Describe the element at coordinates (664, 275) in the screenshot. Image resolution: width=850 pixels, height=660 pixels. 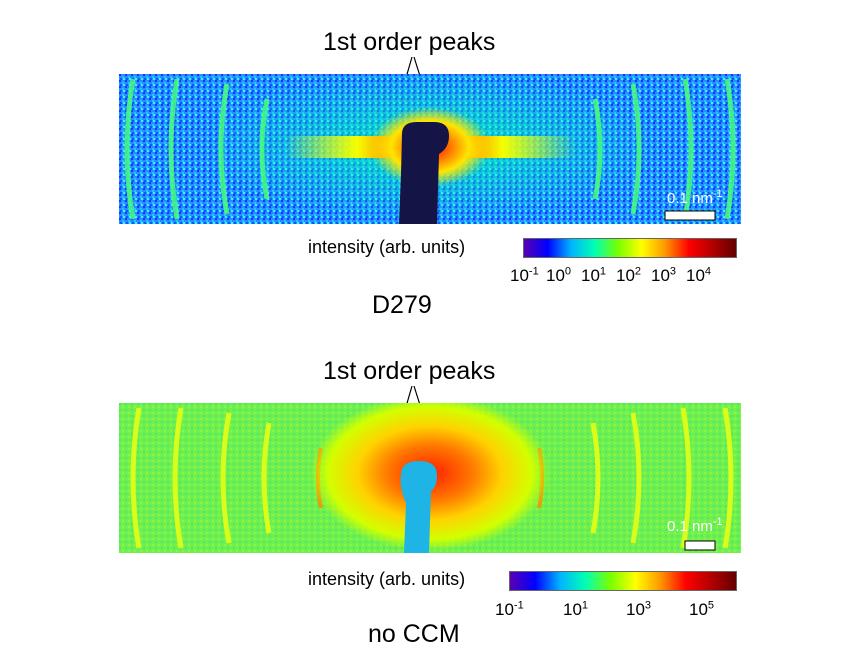
I see `top-colorbar-tick: 10³` at that location.